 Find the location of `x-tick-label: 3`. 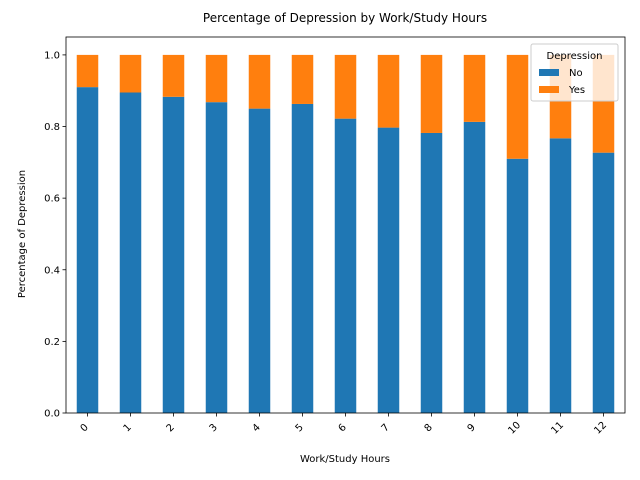

x-tick-label: 3 is located at coordinates (214, 428).